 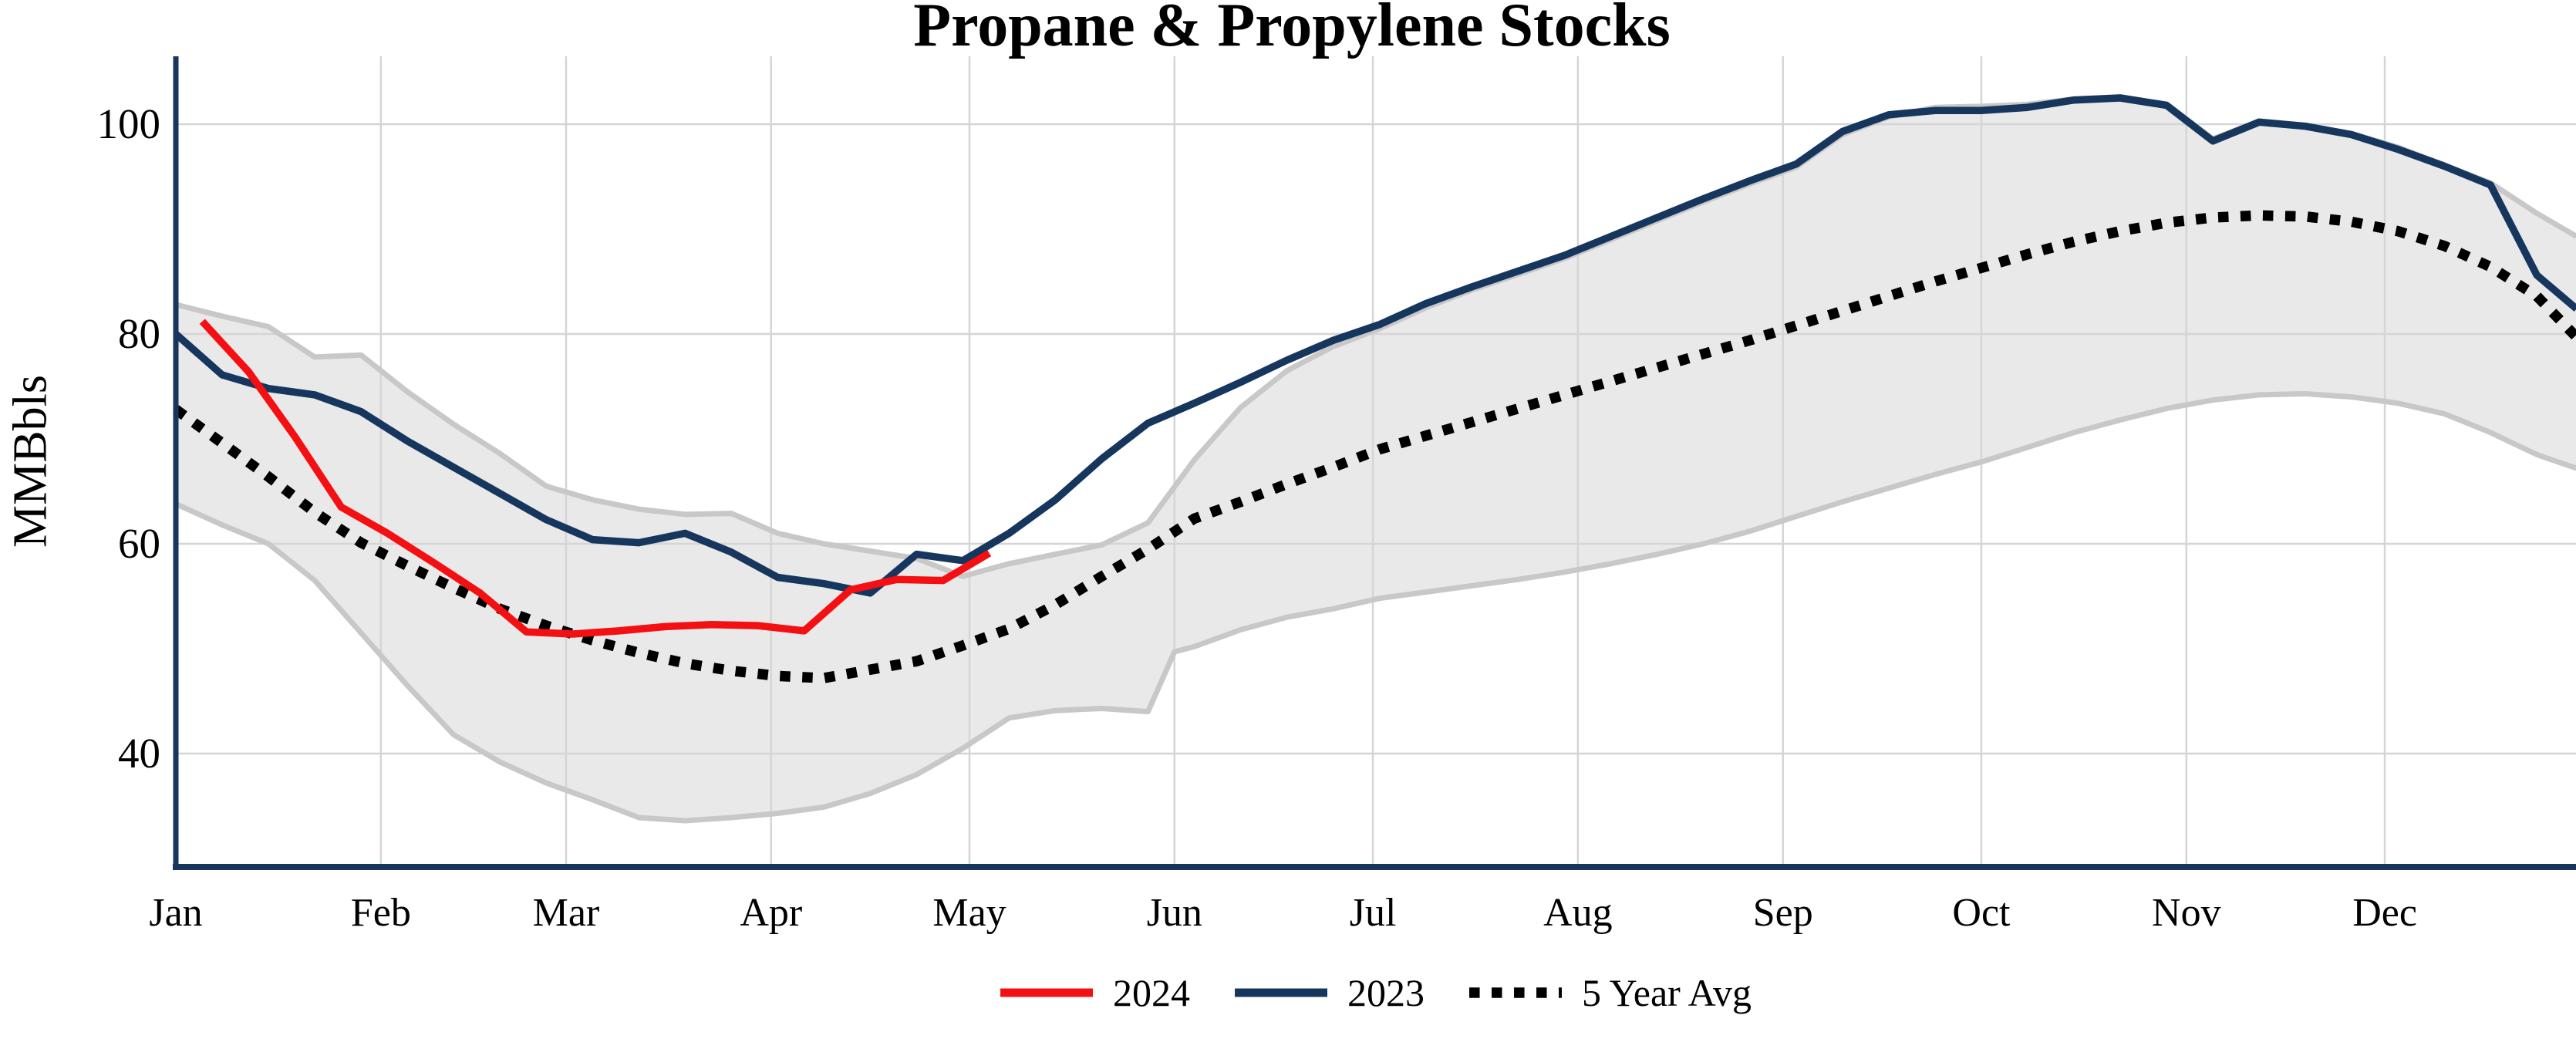 What do you see at coordinates (1174, 913) in the screenshot?
I see `x-tick-jun: Jun` at bounding box center [1174, 913].